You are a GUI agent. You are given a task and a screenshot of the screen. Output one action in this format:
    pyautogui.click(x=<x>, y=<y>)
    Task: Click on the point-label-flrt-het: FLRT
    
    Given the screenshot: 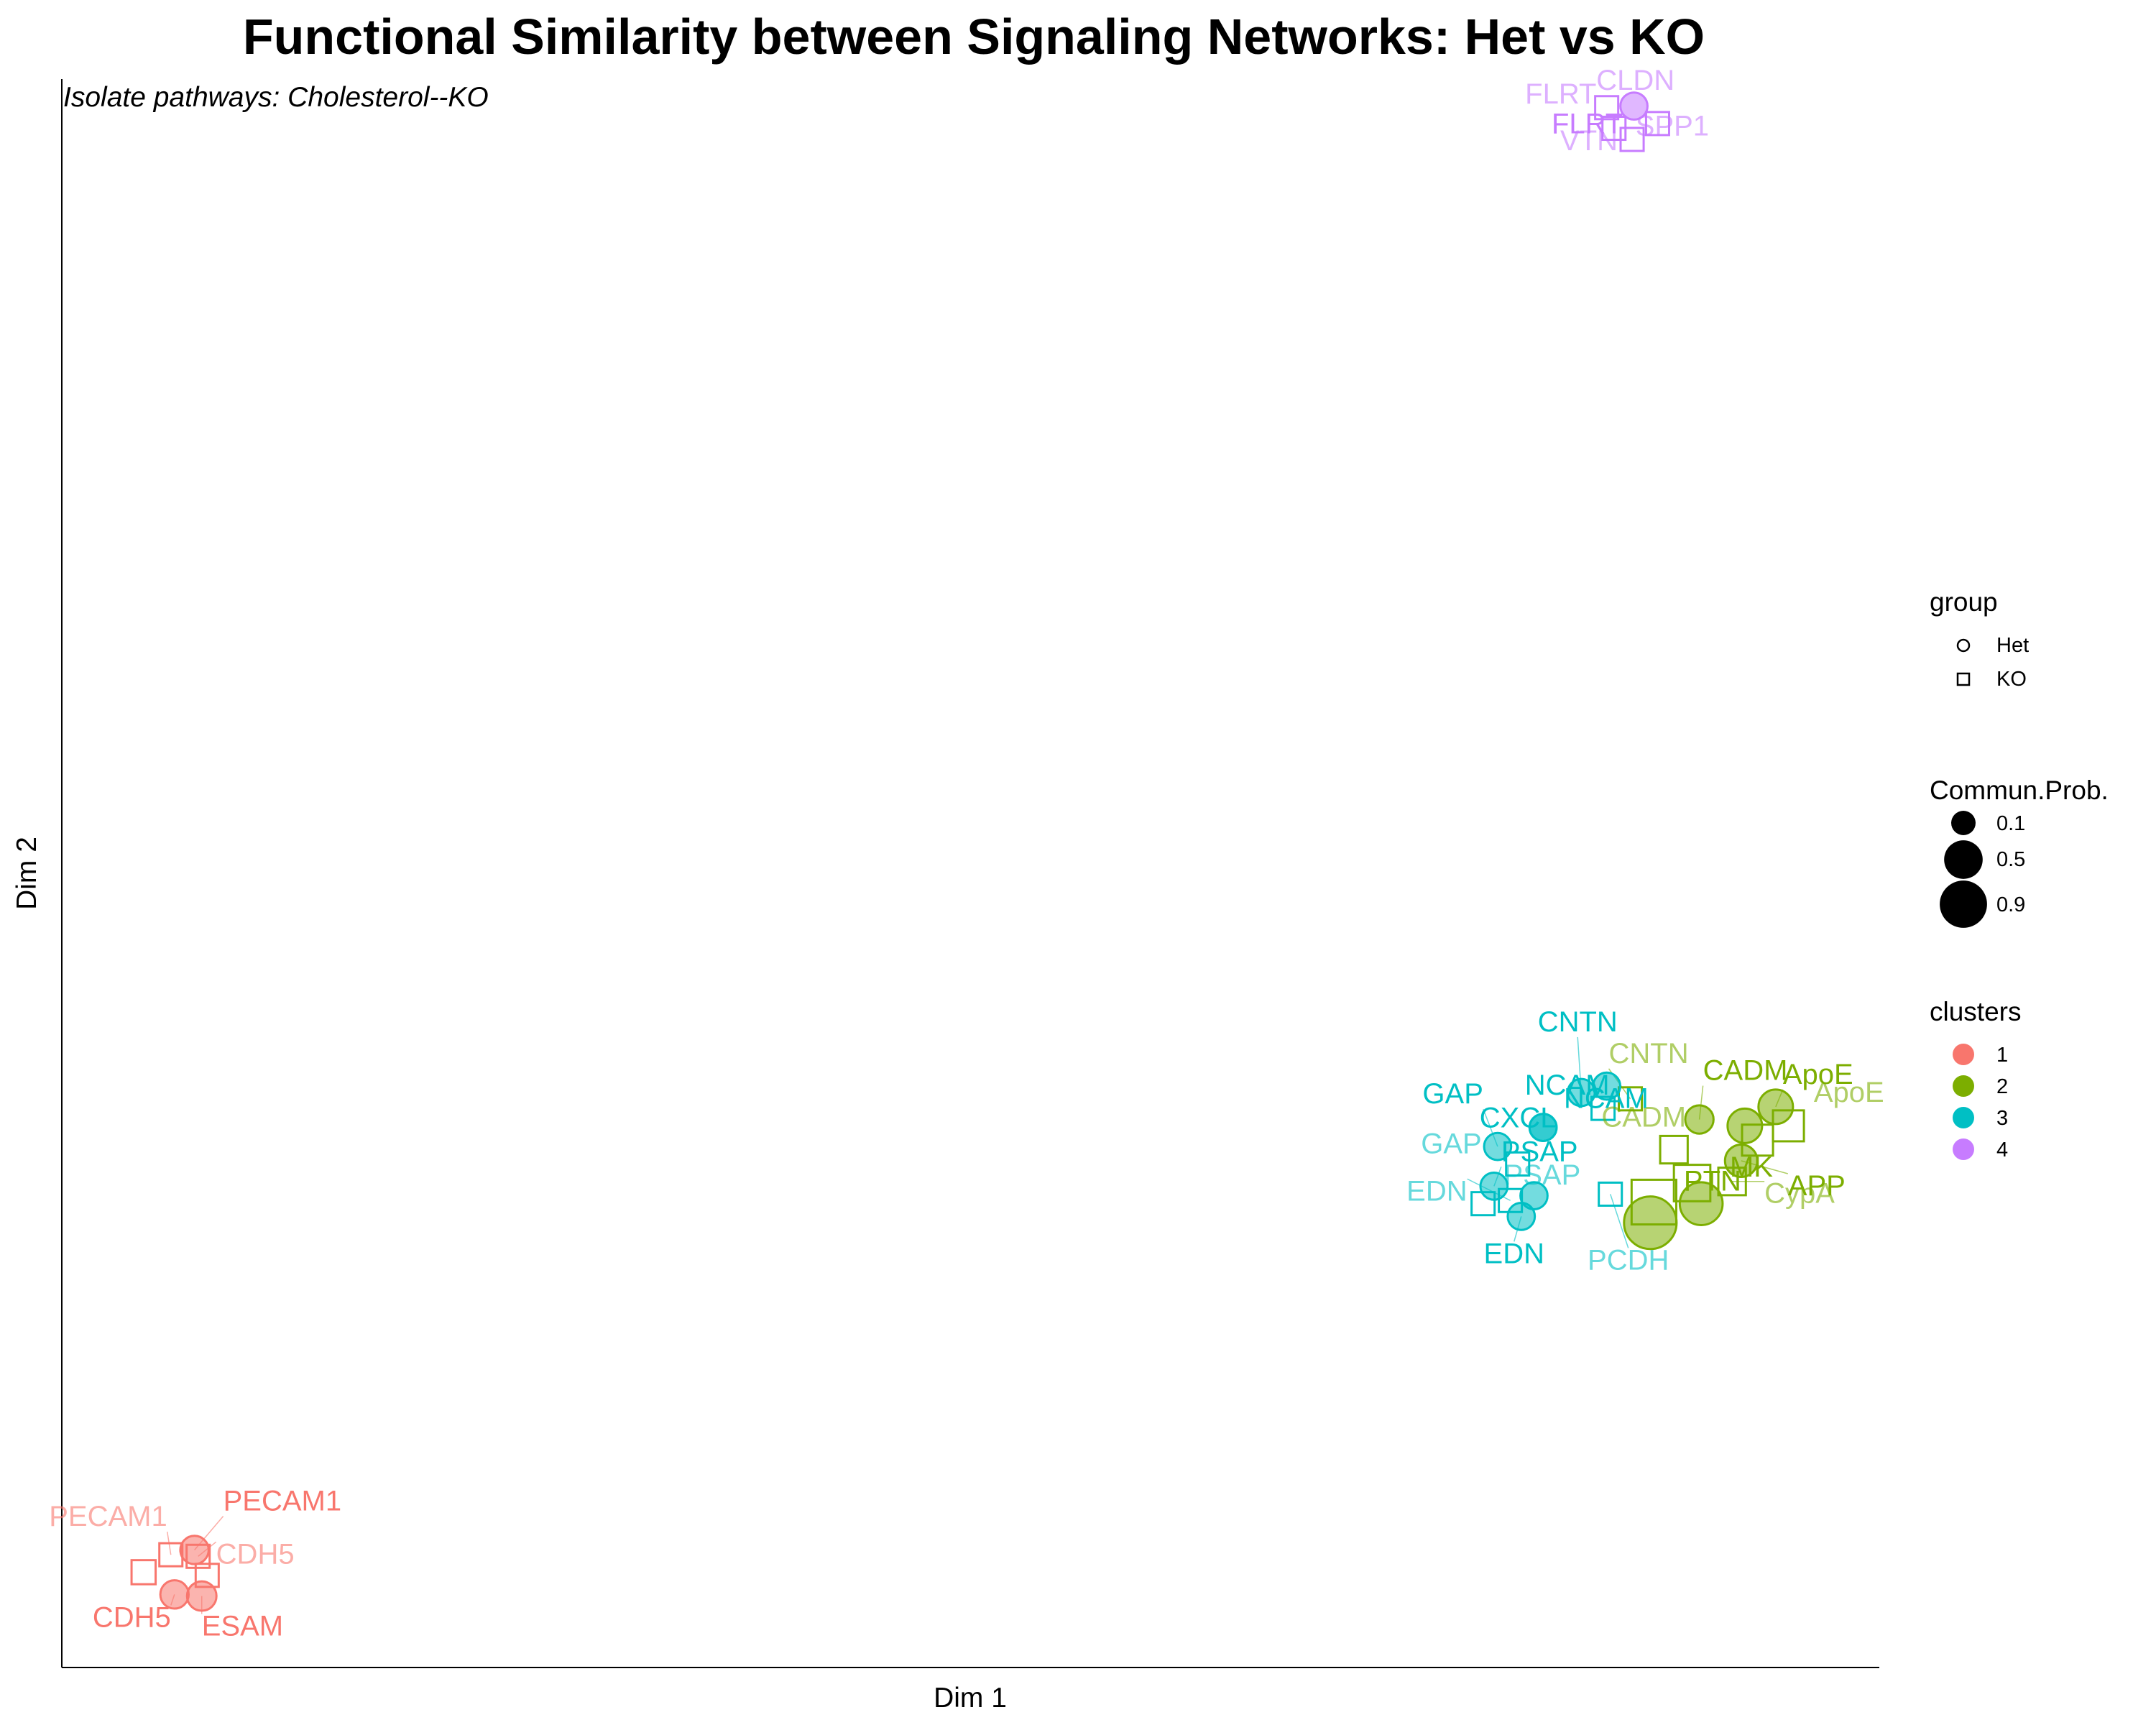 What is the action you would take?
    pyautogui.click(x=1587, y=124)
    